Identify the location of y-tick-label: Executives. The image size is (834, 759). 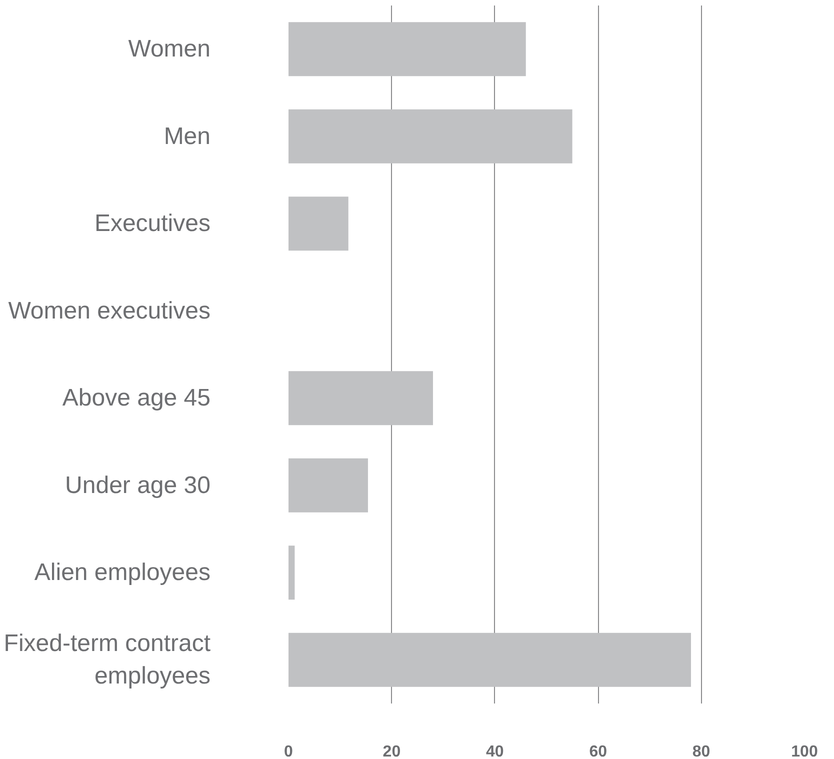
(152, 224).